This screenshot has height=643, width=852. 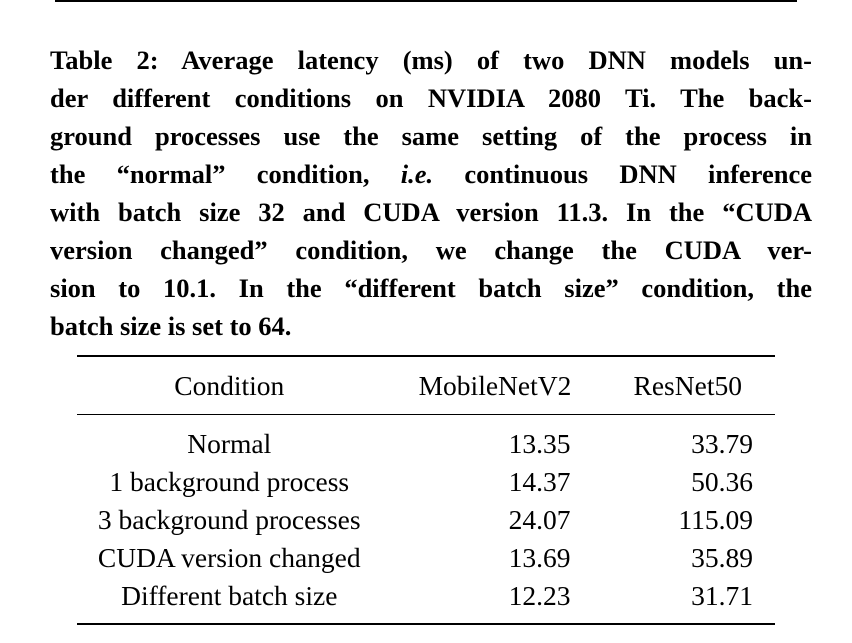 What do you see at coordinates (225, 174) in the screenshot?
I see `caption-text: the “normal” condition,` at bounding box center [225, 174].